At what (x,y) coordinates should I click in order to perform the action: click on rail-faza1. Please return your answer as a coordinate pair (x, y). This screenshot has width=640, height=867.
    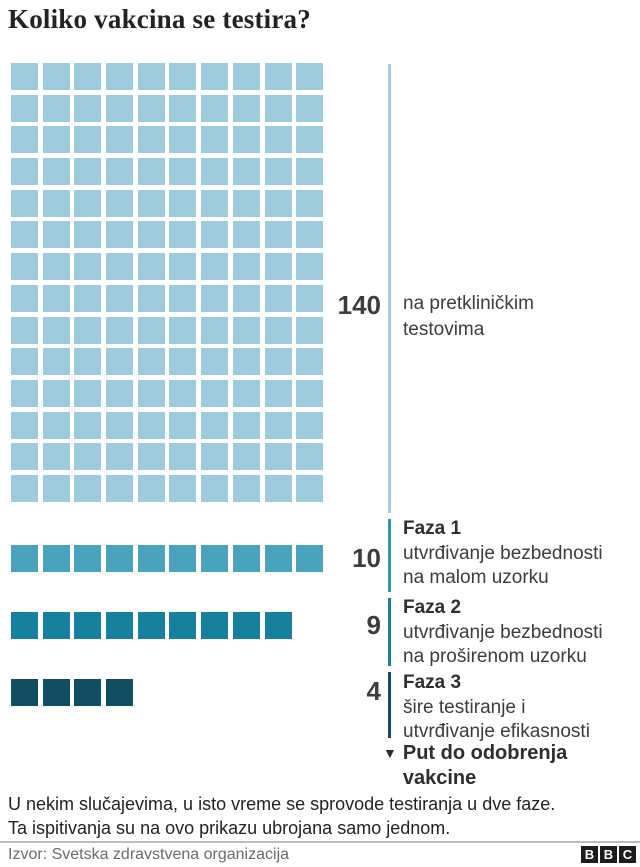
    Looking at the image, I should click on (389, 555).